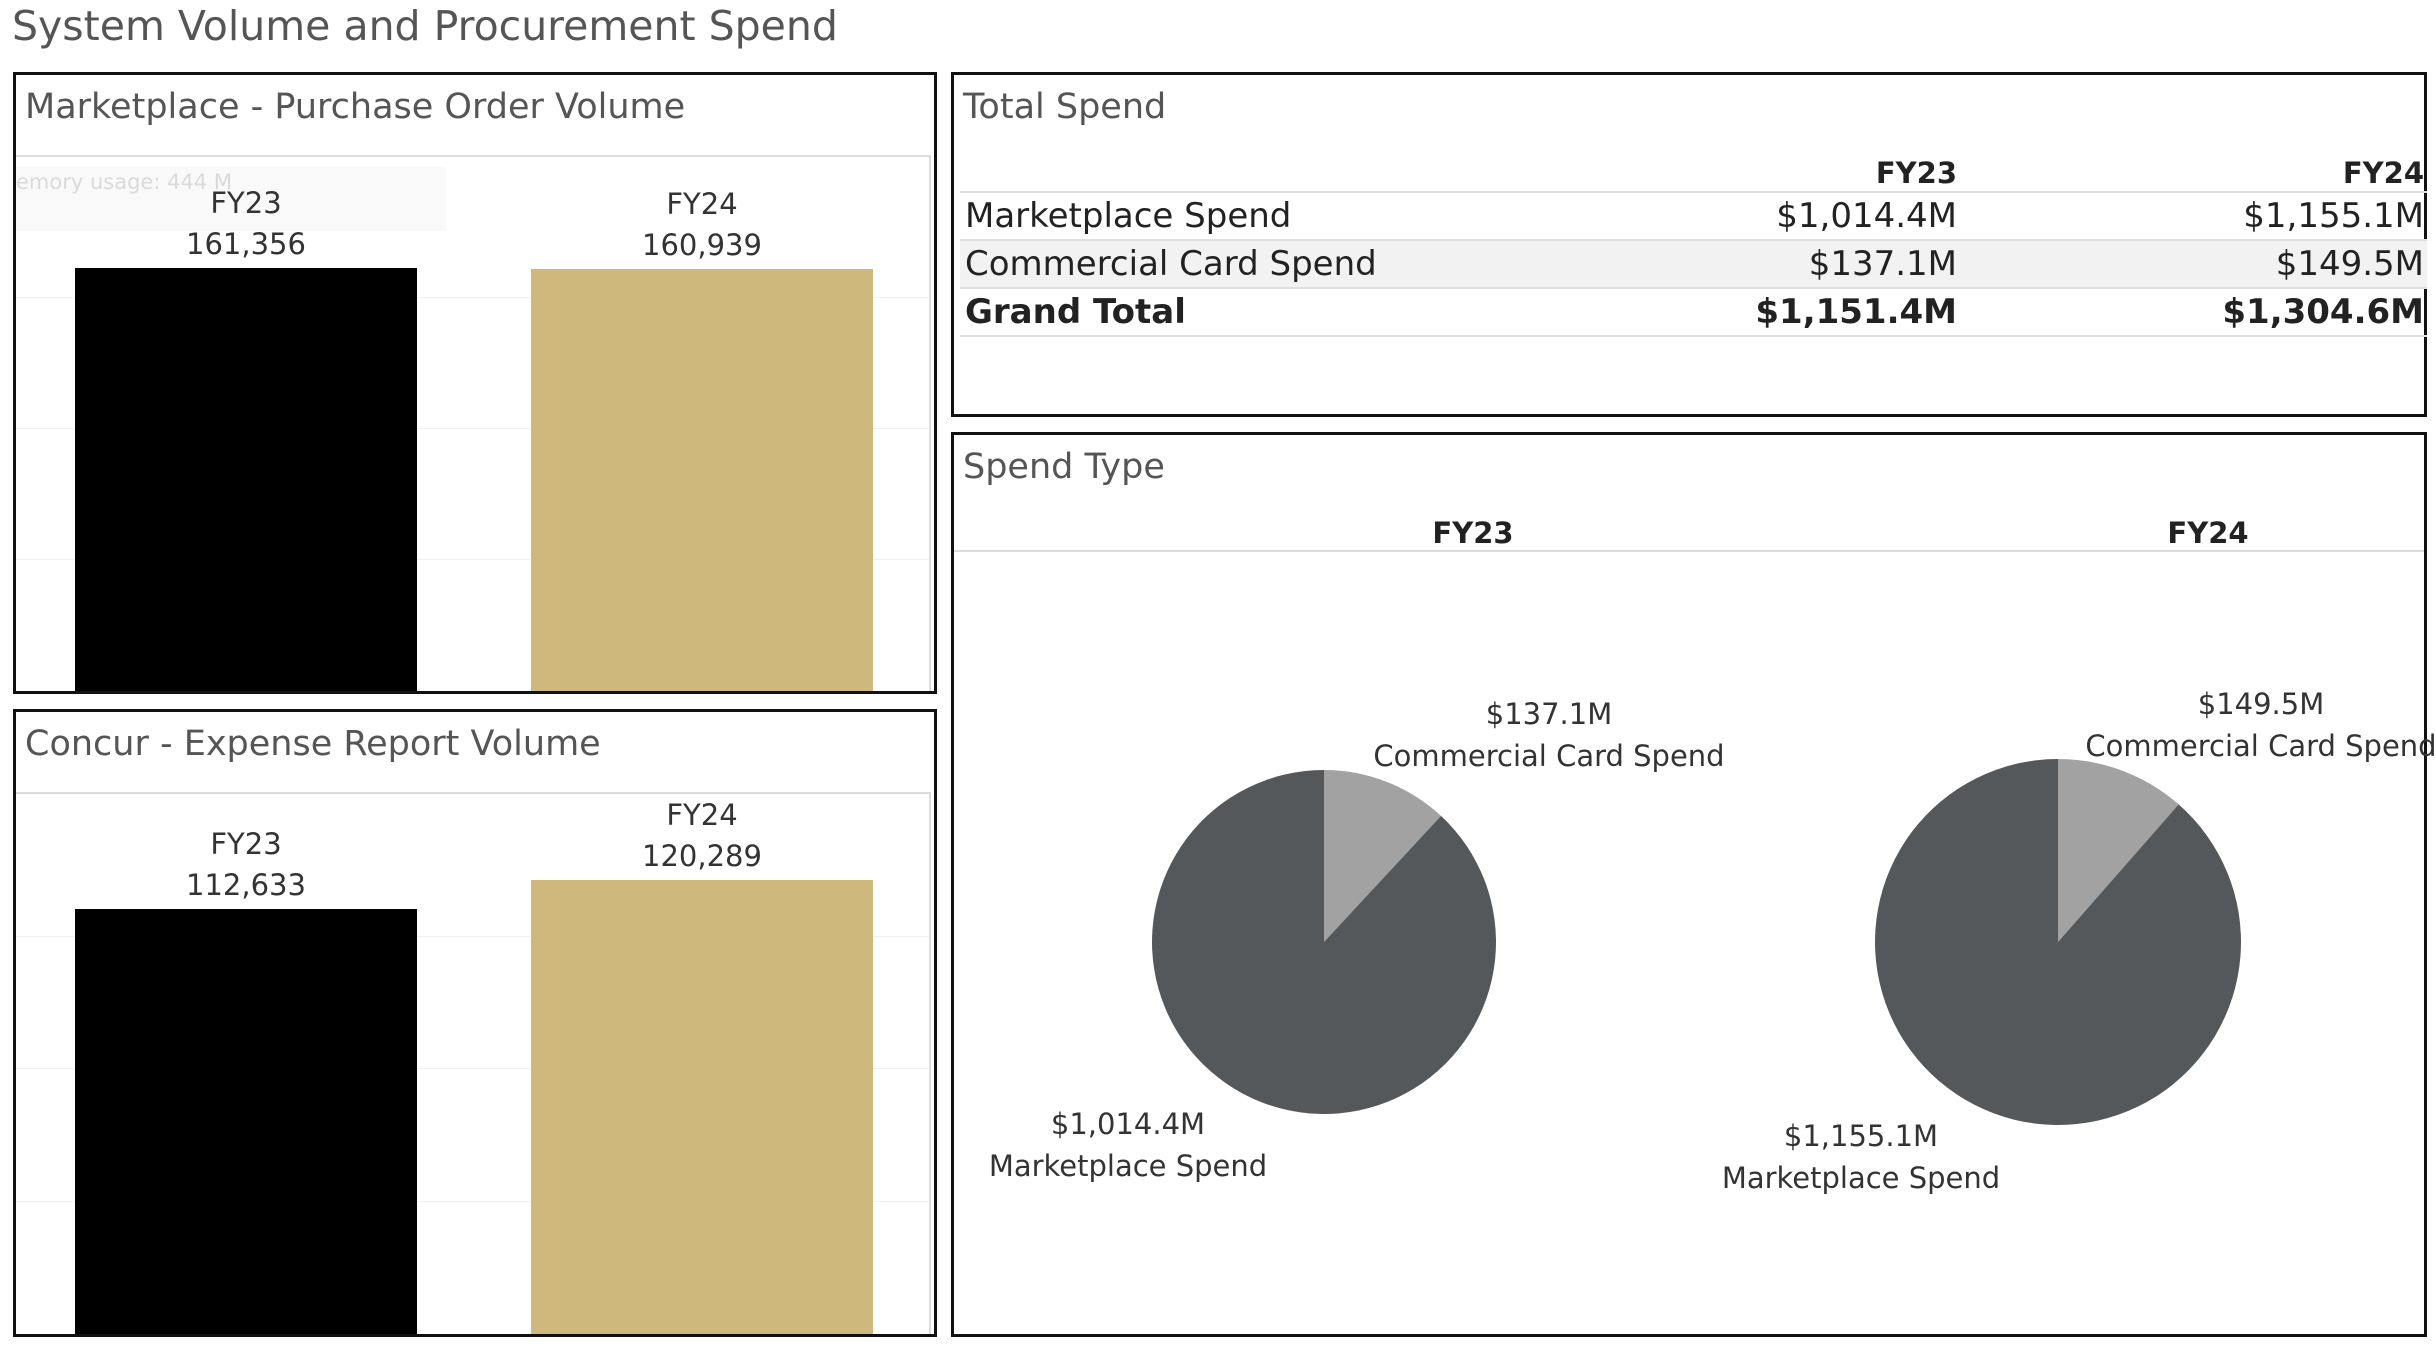  I want to click on pie-slice-marketplace-fy24, so click(2058, 942).